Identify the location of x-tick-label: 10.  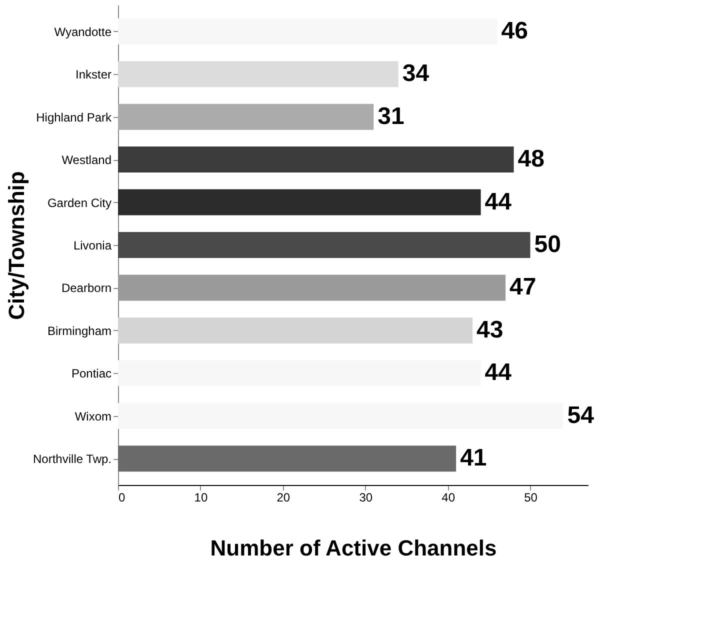
(201, 497).